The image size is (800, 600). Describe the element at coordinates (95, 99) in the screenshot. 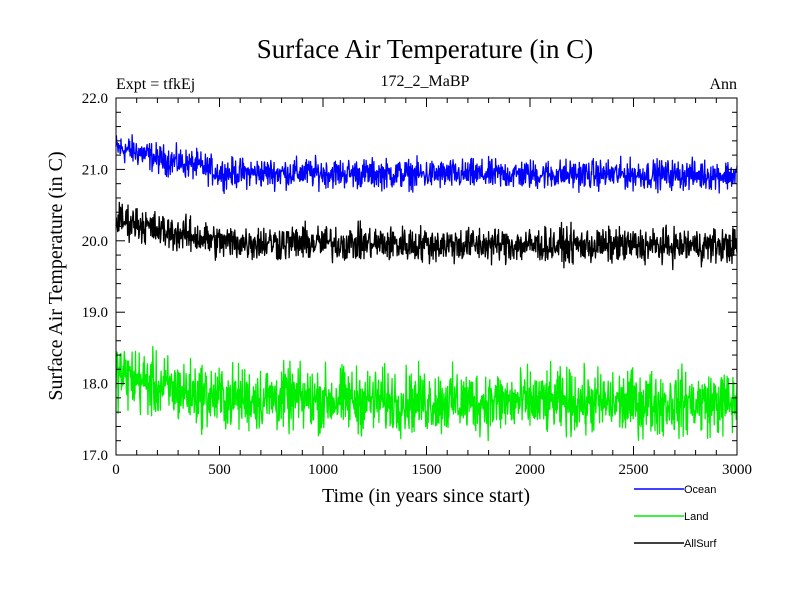

I see `y-tick-label: 22.0` at that location.